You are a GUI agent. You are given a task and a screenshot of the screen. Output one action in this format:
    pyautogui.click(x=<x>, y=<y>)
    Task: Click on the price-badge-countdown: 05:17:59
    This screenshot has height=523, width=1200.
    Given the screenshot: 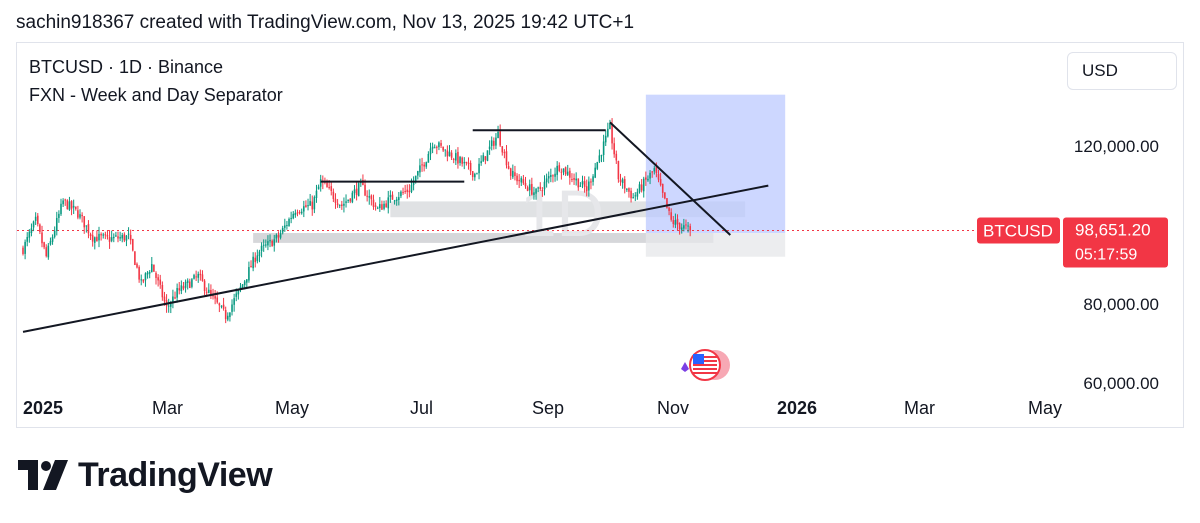 What is the action you would take?
    pyautogui.click(x=1106, y=254)
    